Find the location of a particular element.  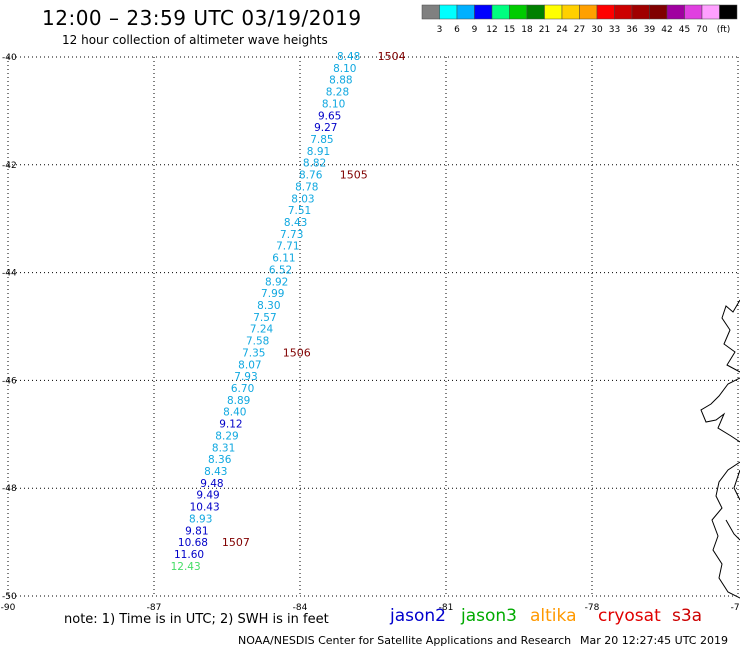

pass-time-label: 1505 is located at coordinates (354, 175).